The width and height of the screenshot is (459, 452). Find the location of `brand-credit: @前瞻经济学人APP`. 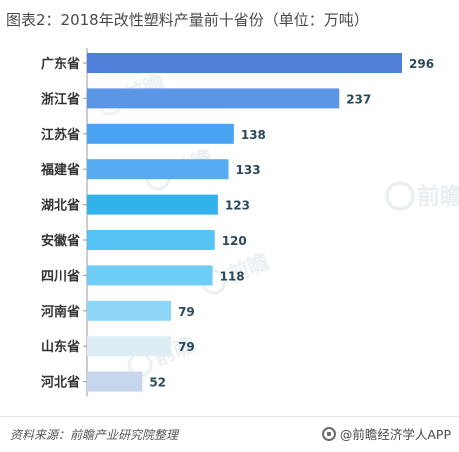

brand-credit: @前瞻经济学人APP is located at coordinates (386, 433).